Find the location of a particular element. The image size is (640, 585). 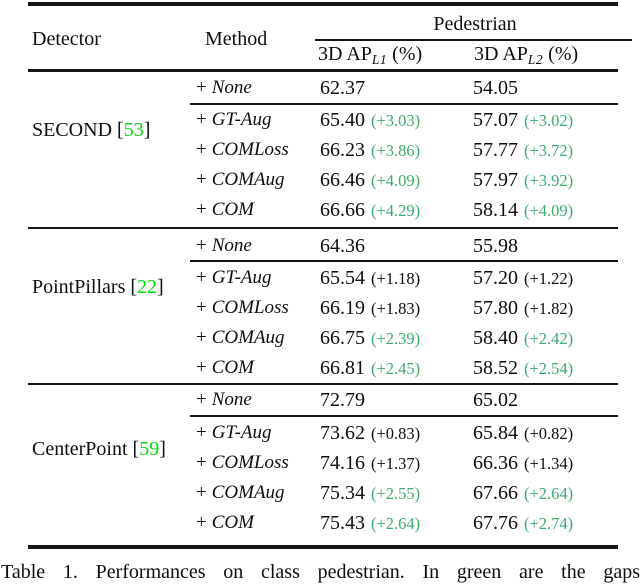

ap-l2-value: 67.76 is located at coordinates (495, 523).